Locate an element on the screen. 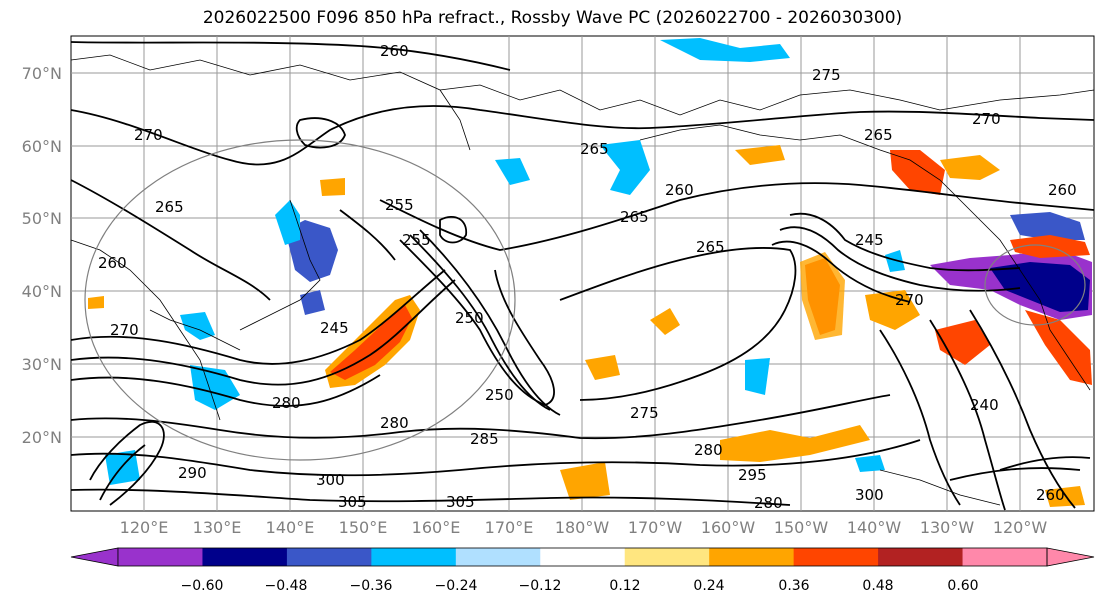  lat-label: 40°N is located at coordinates (42, 291).